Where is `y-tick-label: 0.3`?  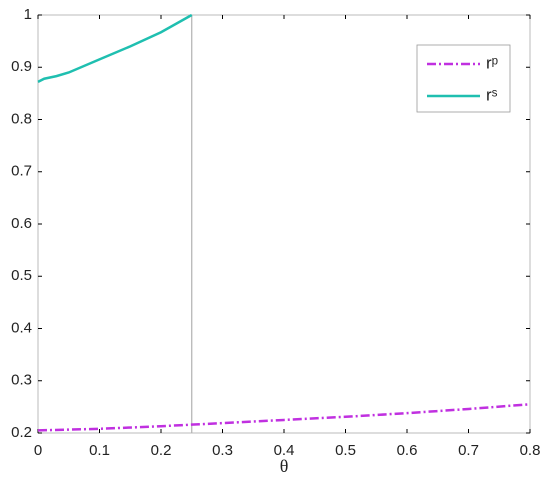 y-tick-label: 0.3 is located at coordinates (21, 380).